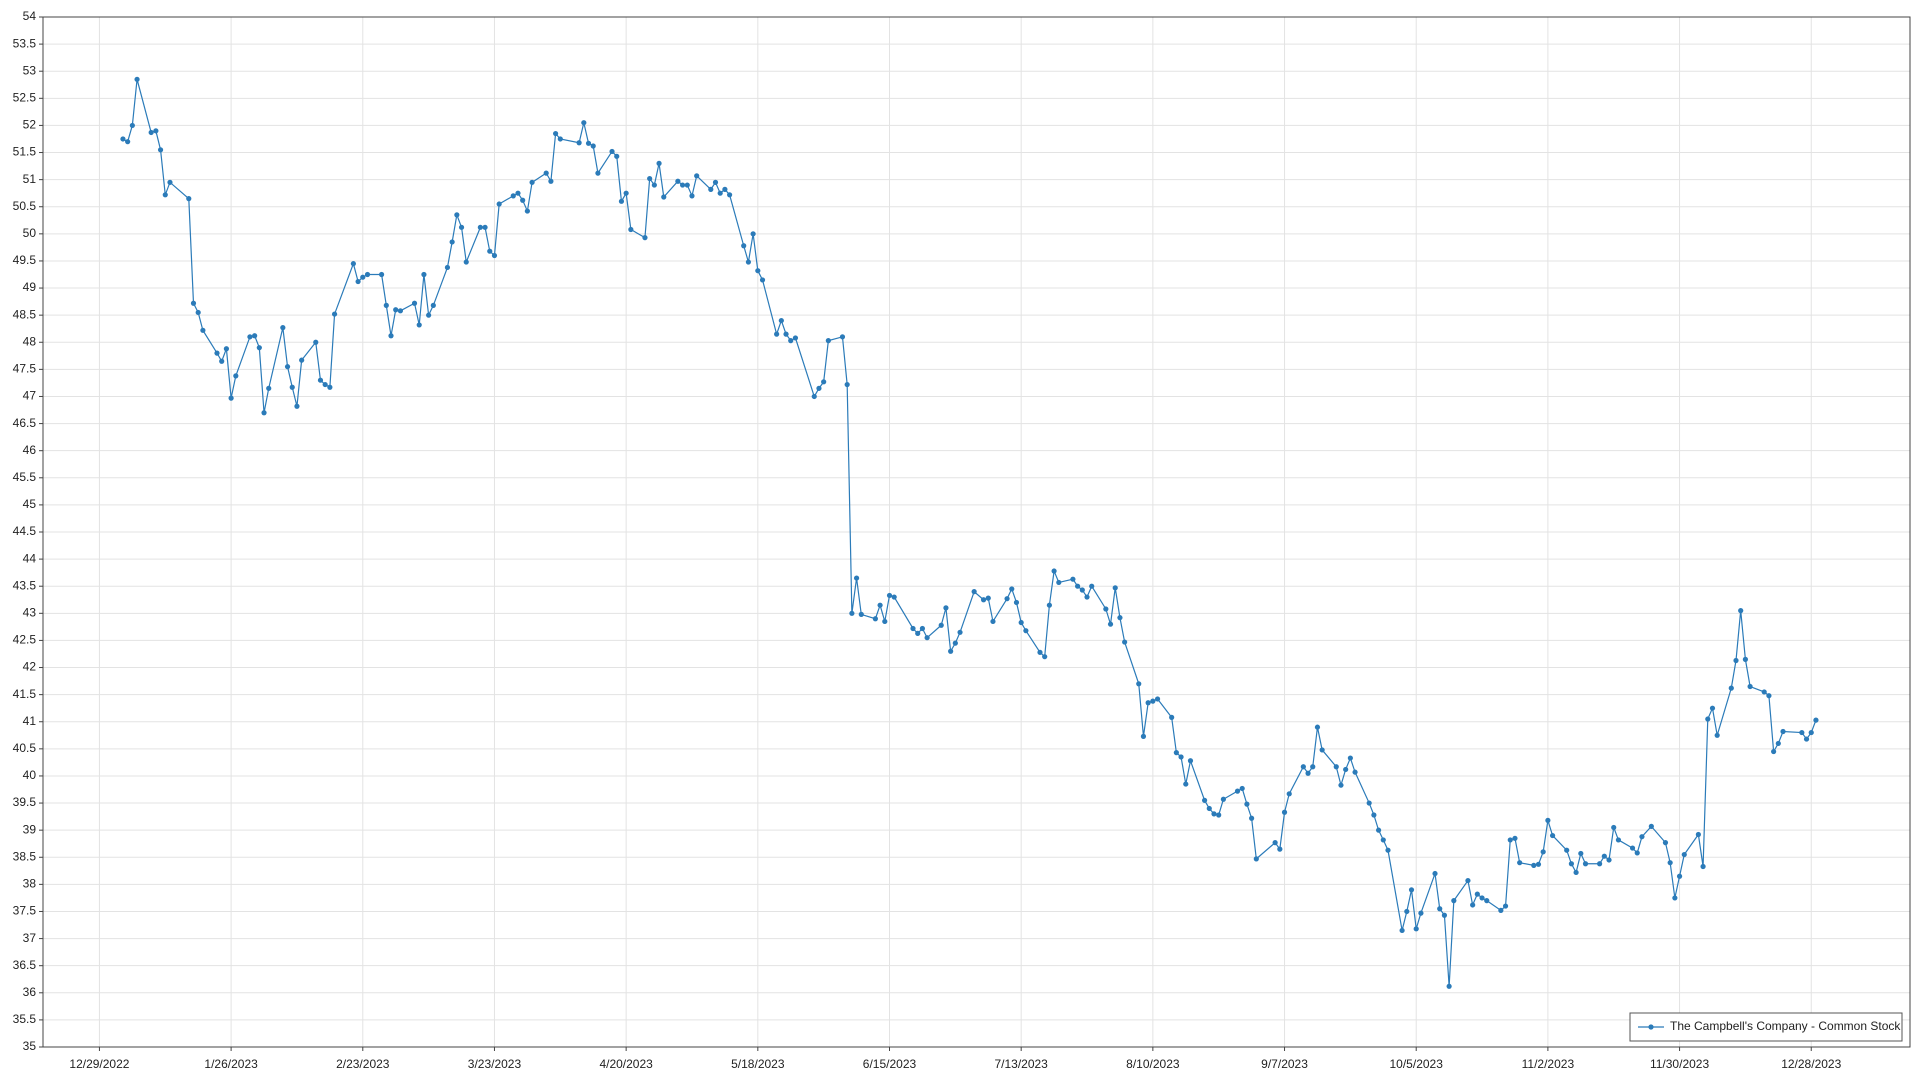 This screenshot has width=1920, height=1080. Describe the element at coordinates (1021, 1064) in the screenshot. I see `x-tick-label: 7/13/2023` at that location.